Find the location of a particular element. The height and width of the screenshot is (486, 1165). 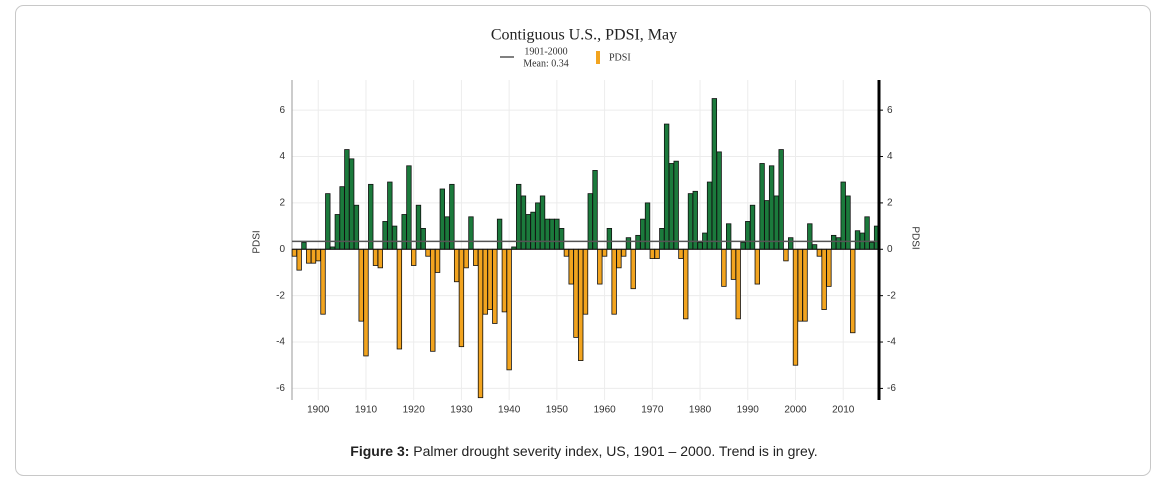

chart-title: Contiguous U.S., PDSI, May is located at coordinates (584, 35).